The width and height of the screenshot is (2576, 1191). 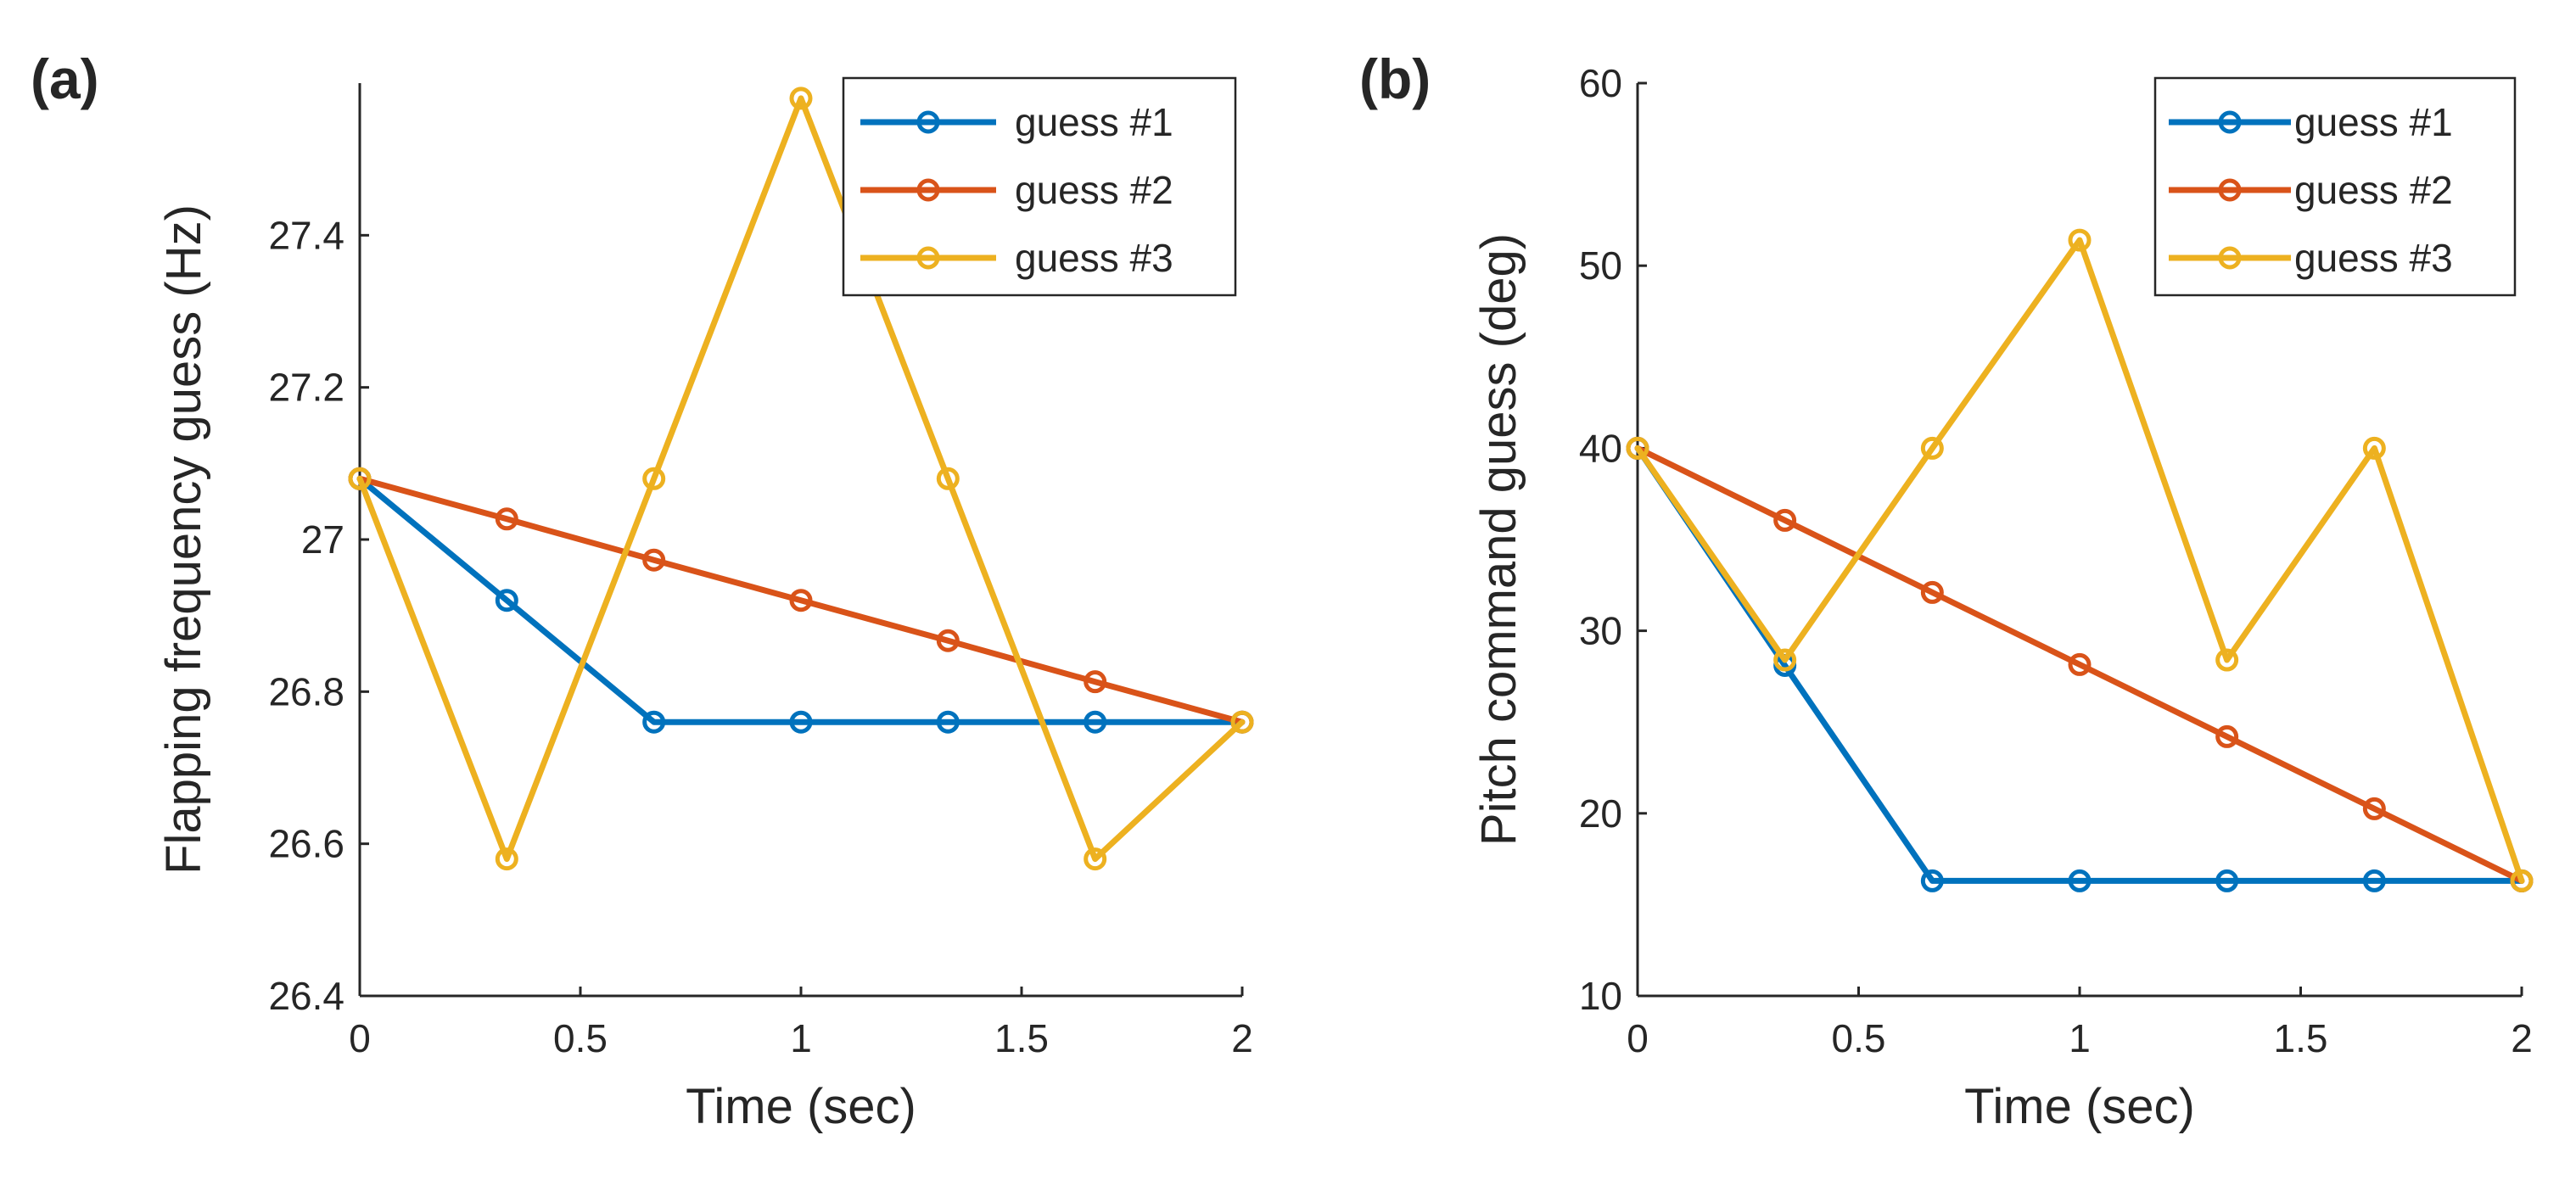 What do you see at coordinates (1601, 996) in the screenshot?
I see `y-tick-label: 10` at bounding box center [1601, 996].